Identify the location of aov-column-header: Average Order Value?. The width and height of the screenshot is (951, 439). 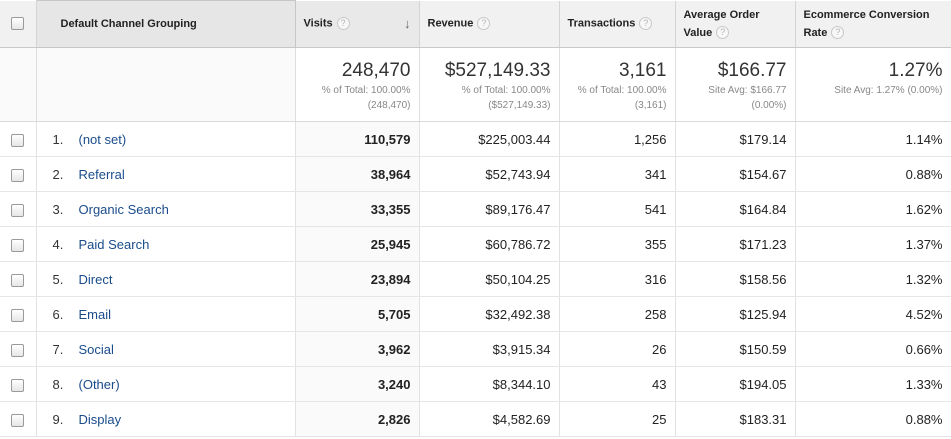
(735, 24).